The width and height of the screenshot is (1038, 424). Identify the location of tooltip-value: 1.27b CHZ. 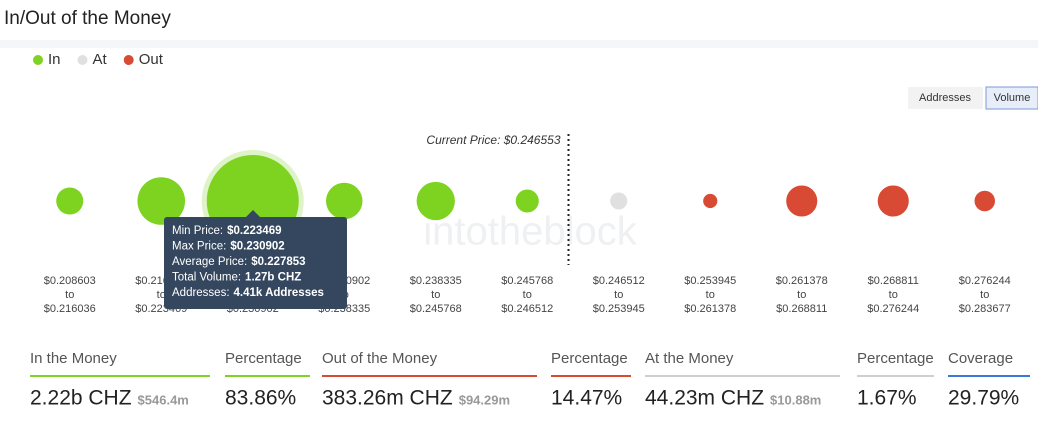
(273, 278).